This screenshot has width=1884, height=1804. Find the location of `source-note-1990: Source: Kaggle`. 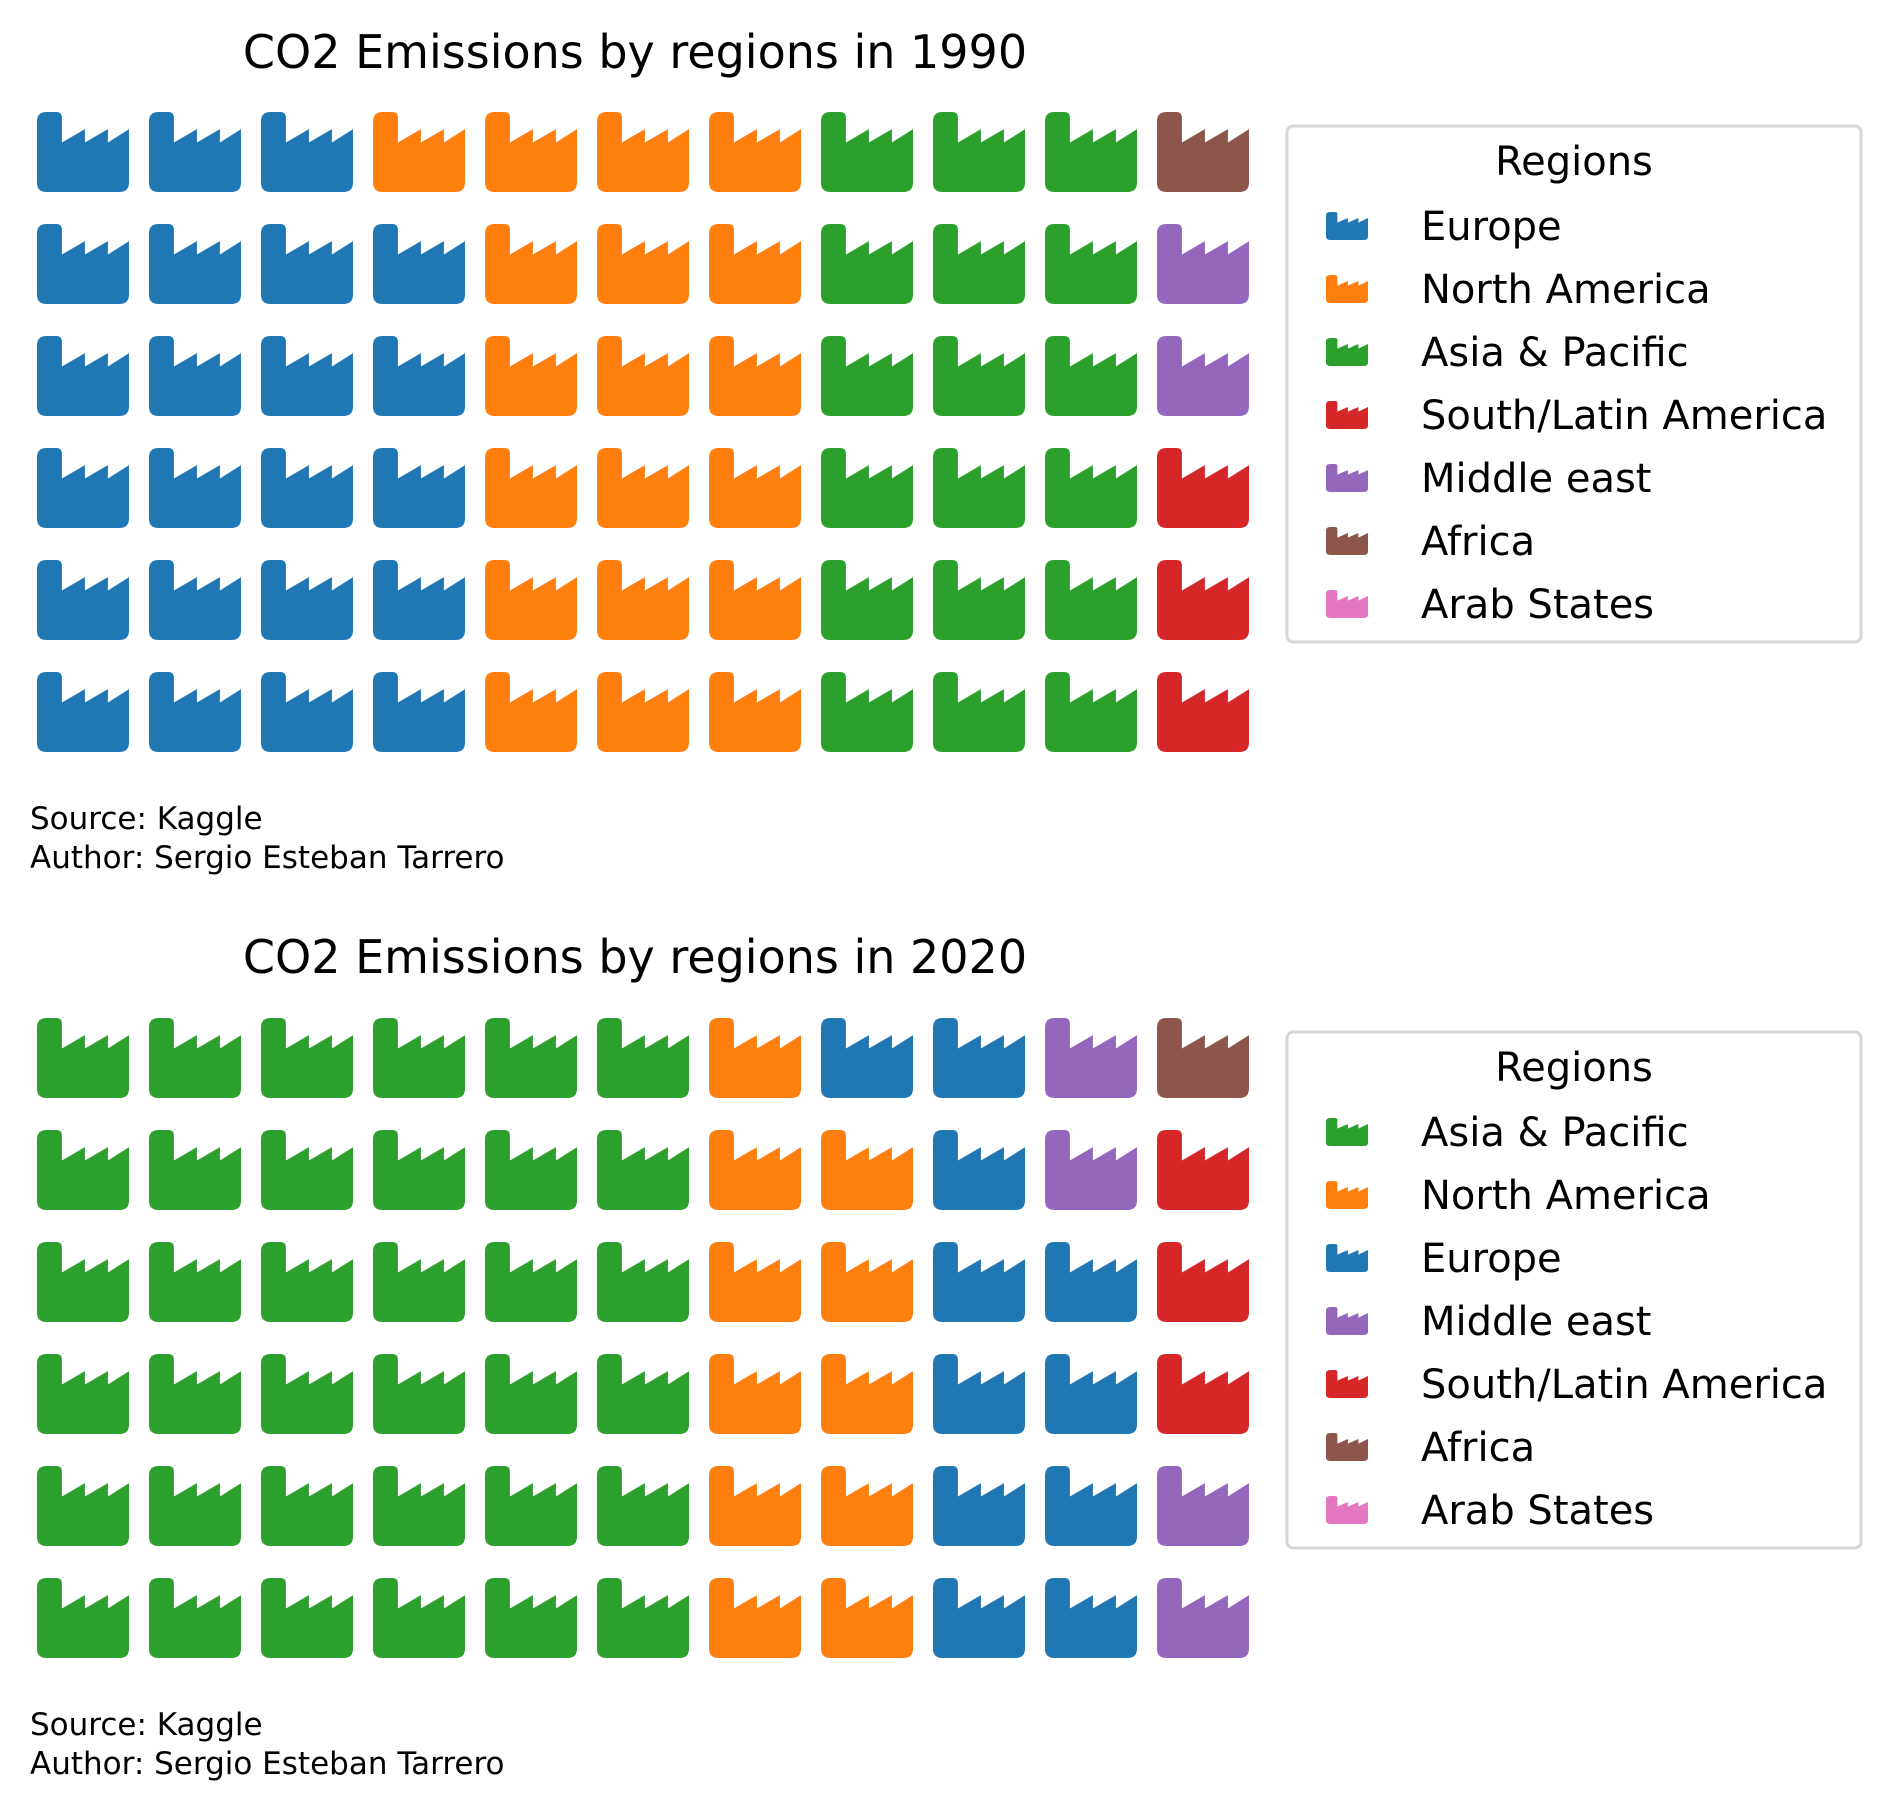

source-note-1990: Source: Kaggle is located at coordinates (146, 819).